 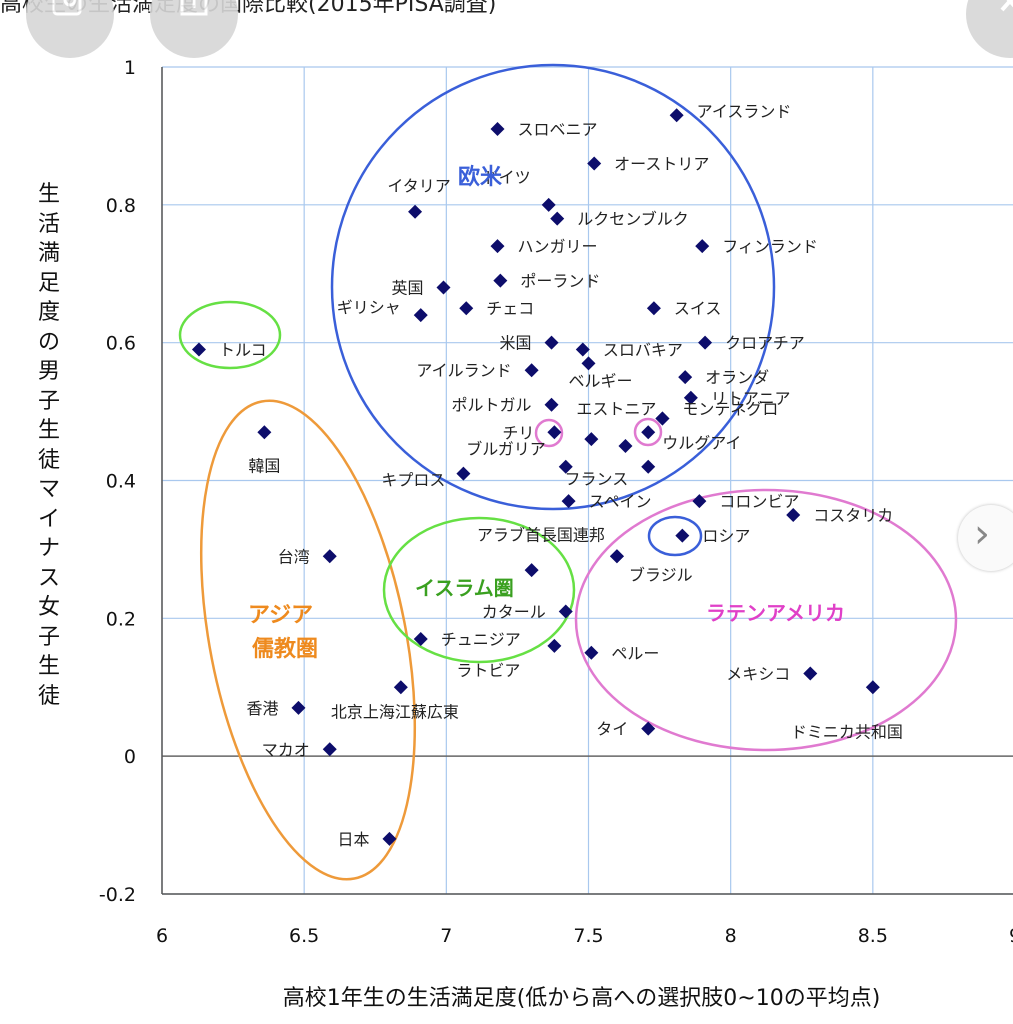 I want to click on point-label: リトアニア, so click(x=751, y=398).